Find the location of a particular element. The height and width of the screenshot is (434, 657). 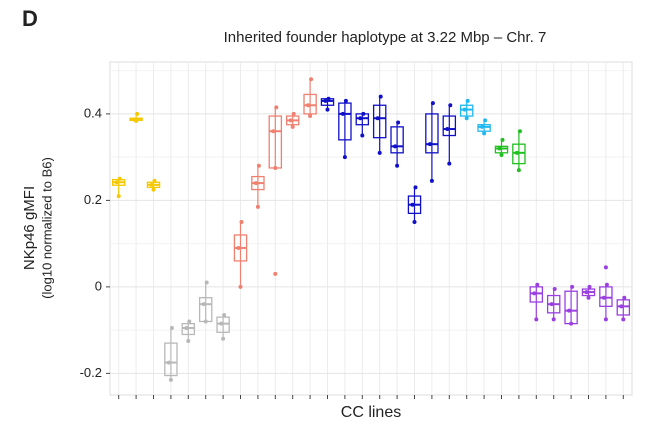

y-axis-label: NKp46 gMFI is located at coordinates (29, 228).